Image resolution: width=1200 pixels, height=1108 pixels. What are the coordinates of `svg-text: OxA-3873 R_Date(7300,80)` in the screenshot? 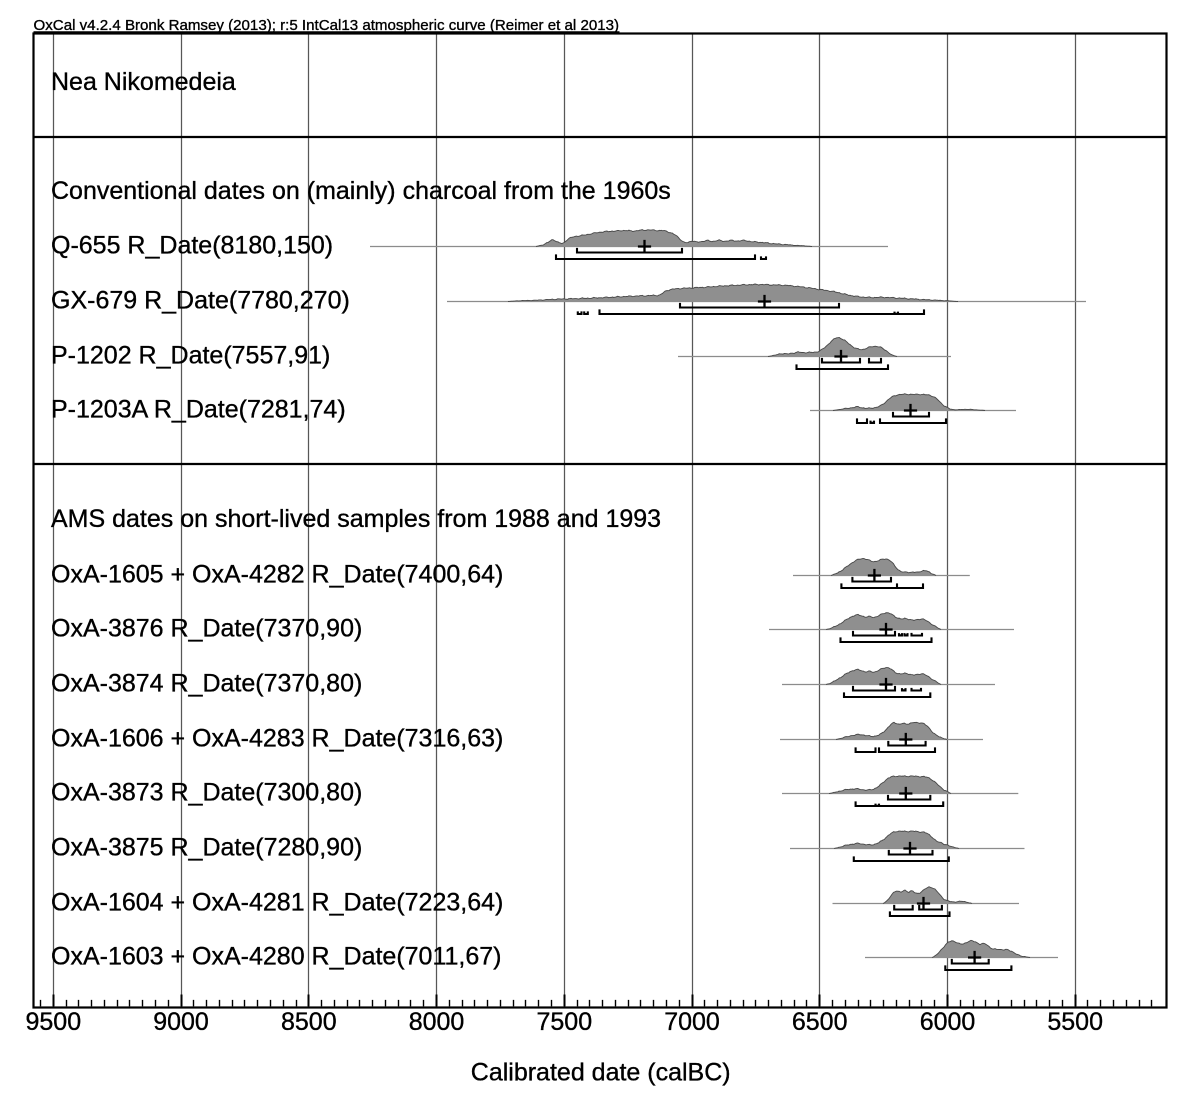 It's located at (206, 793).